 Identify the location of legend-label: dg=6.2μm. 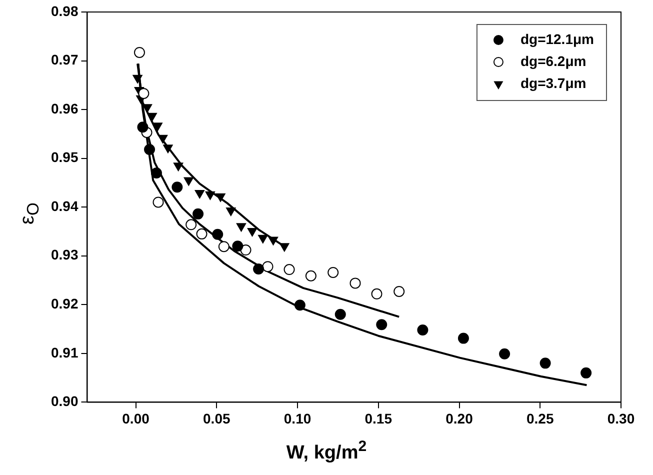
(553, 60).